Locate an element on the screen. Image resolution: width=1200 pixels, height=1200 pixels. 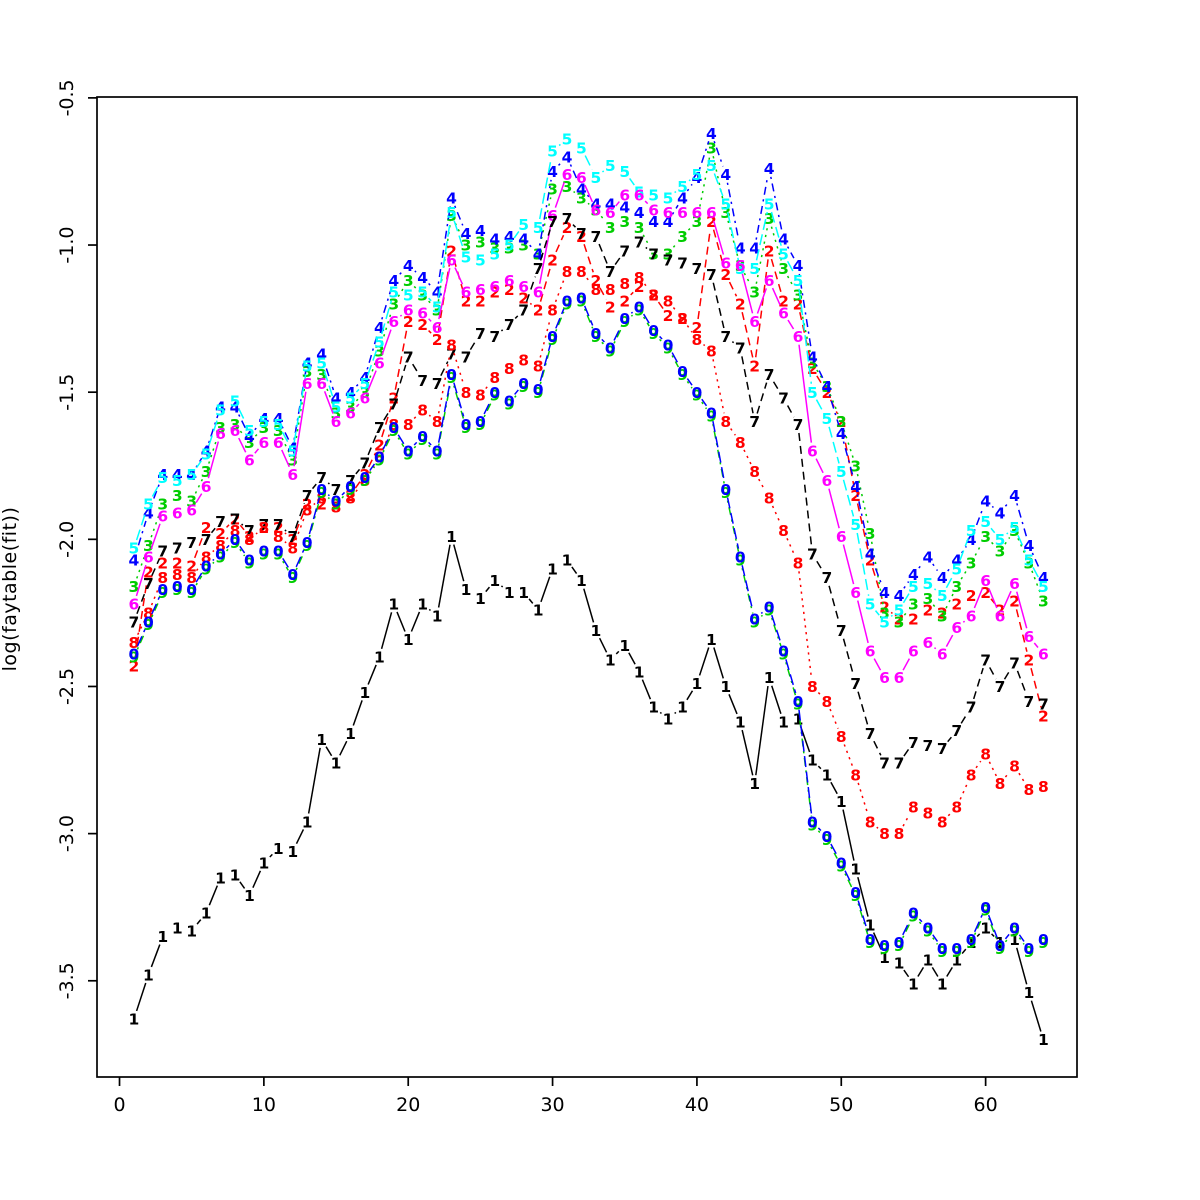
y-axis-title: log(faytable(fit)) is located at coordinates (10, 589).